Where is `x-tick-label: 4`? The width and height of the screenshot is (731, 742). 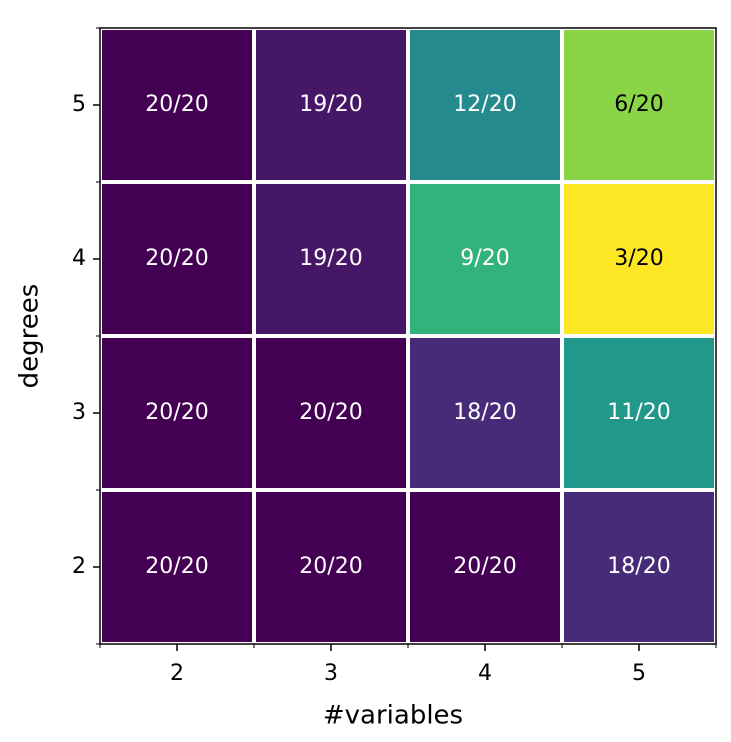 x-tick-label: 4 is located at coordinates (485, 673).